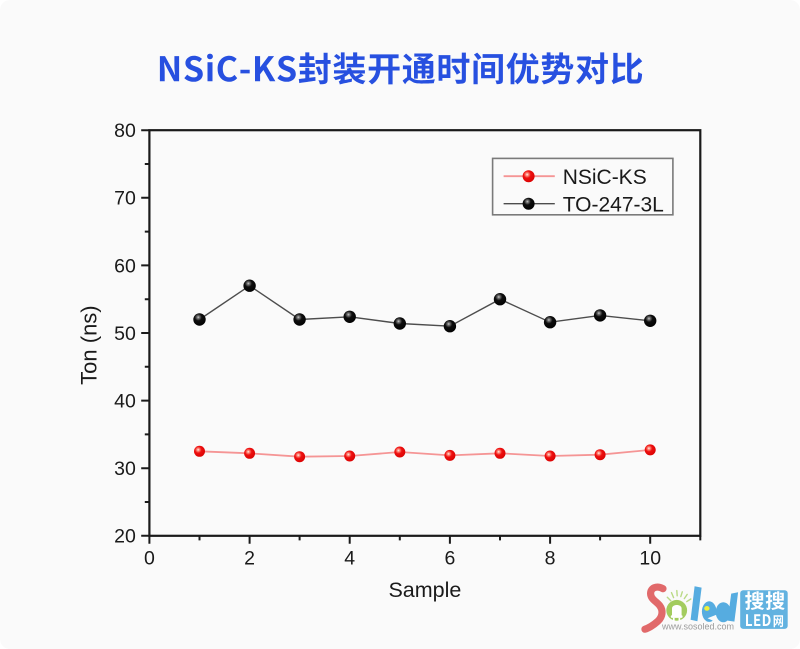 The height and width of the screenshot is (649, 800). I want to click on svg-text: 2, so click(249, 559).